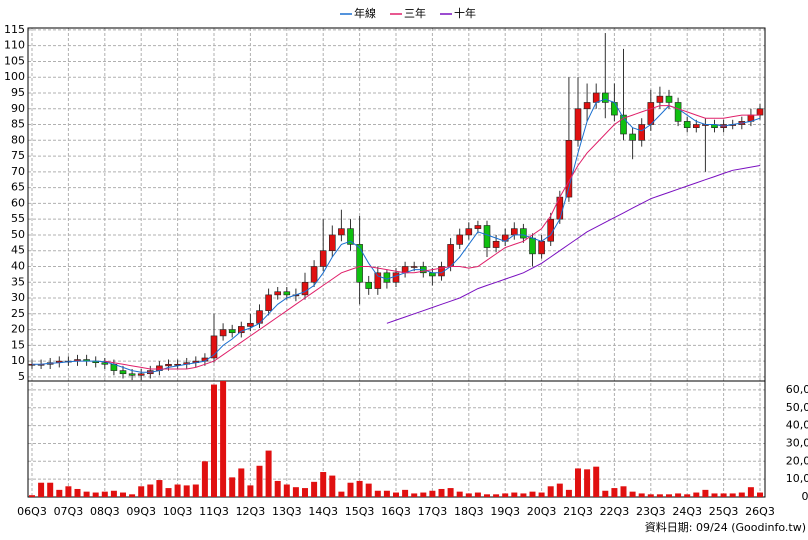 This screenshot has height=540, width=808. What do you see at coordinates (21, 376) in the screenshot?
I see `y-tick-label: 5` at bounding box center [21, 376].